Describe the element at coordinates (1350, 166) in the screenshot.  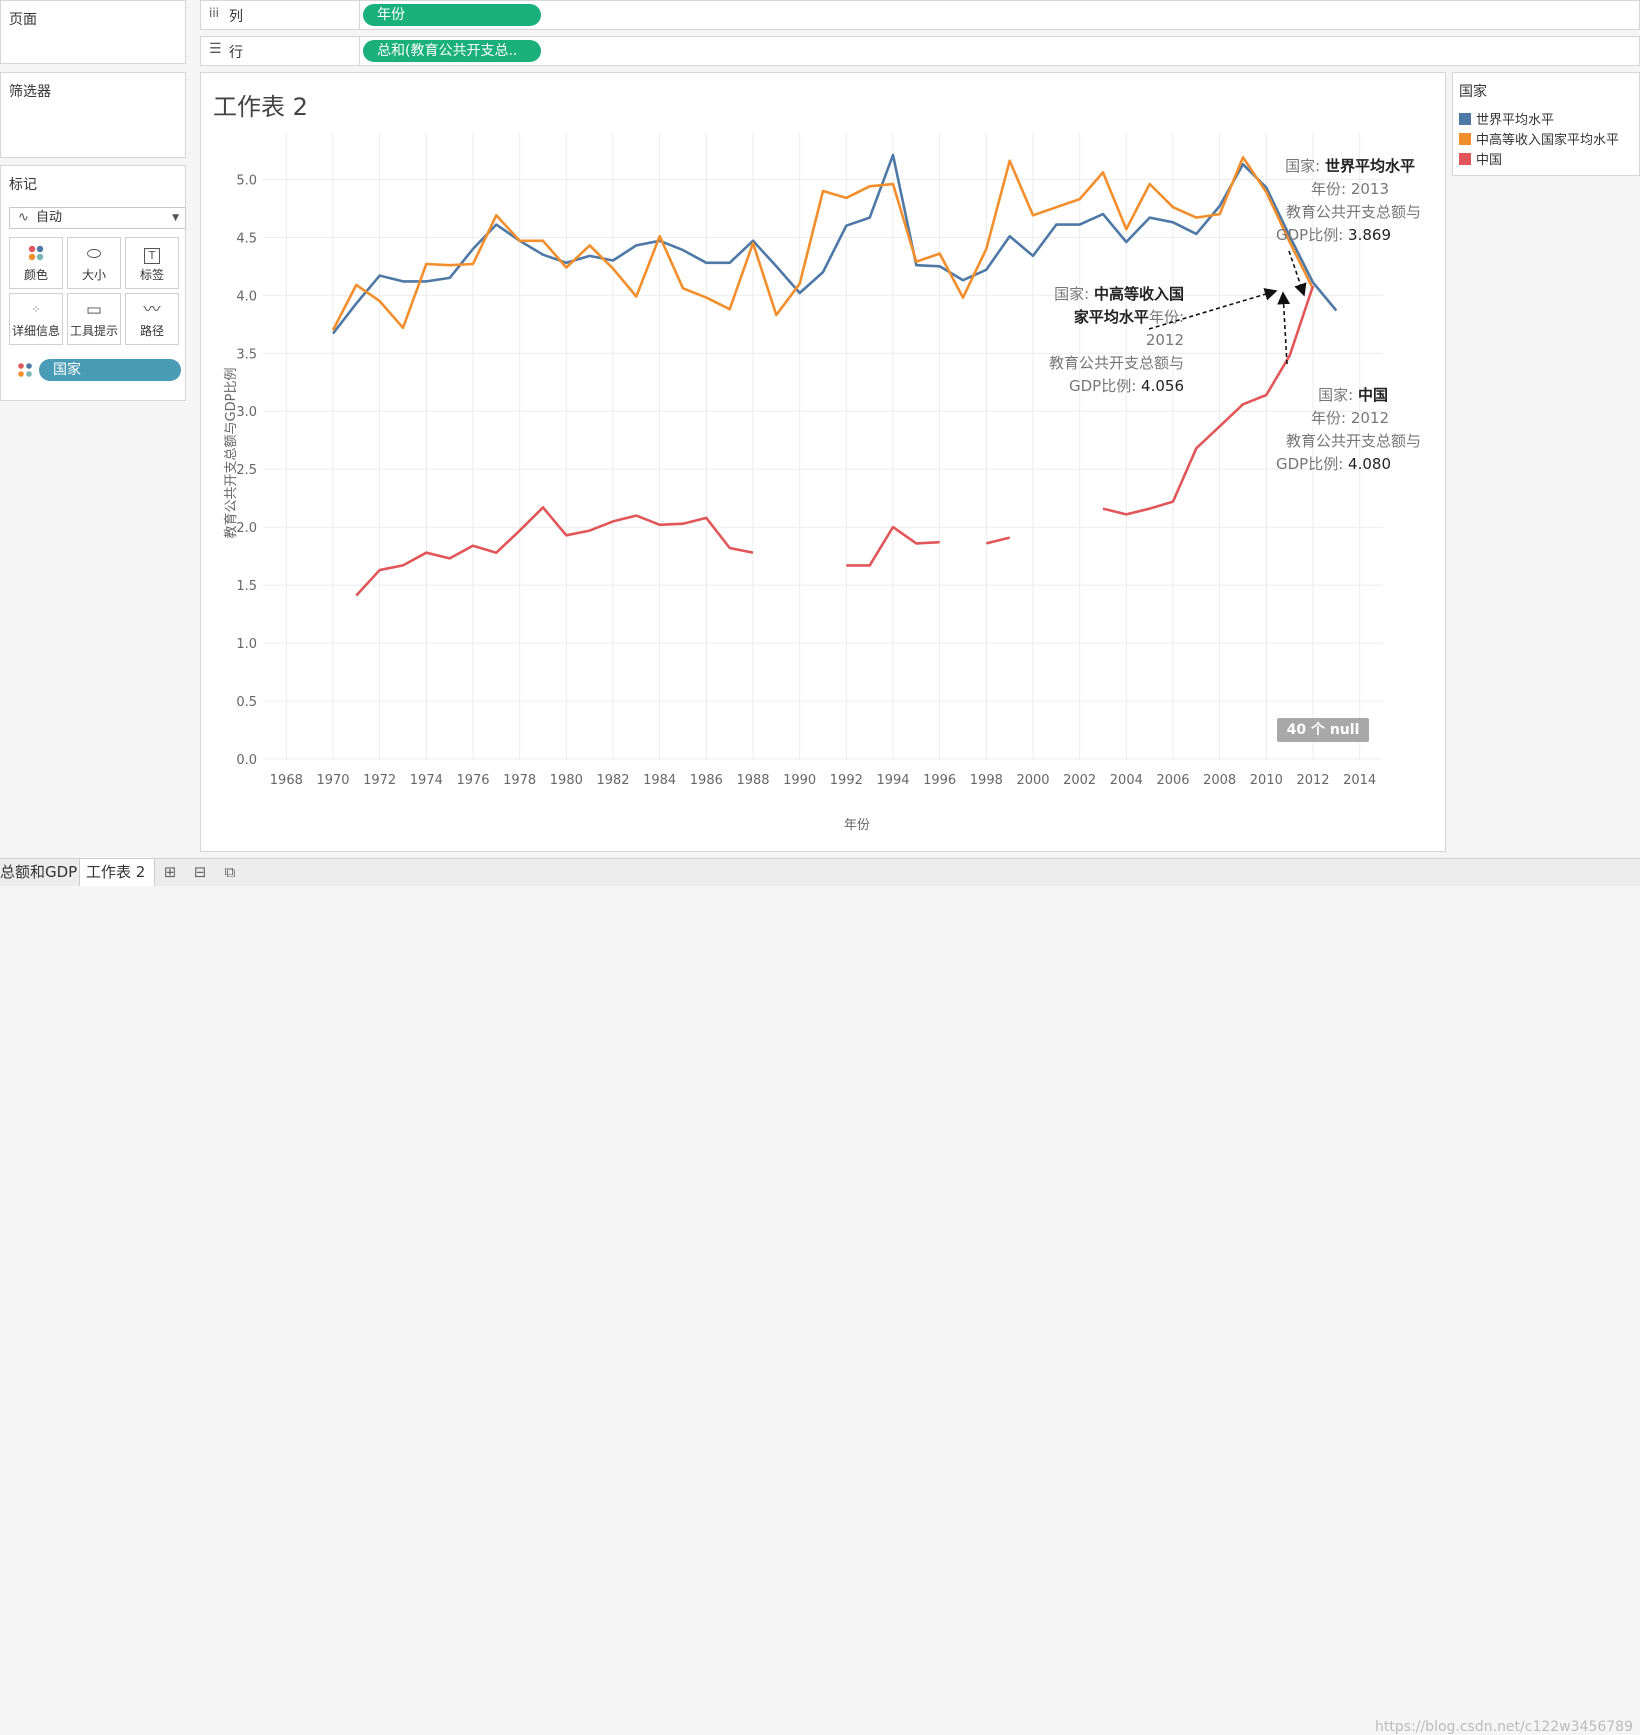
I see `annotation-world-line1: 国家: 世界平均水平` at that location.